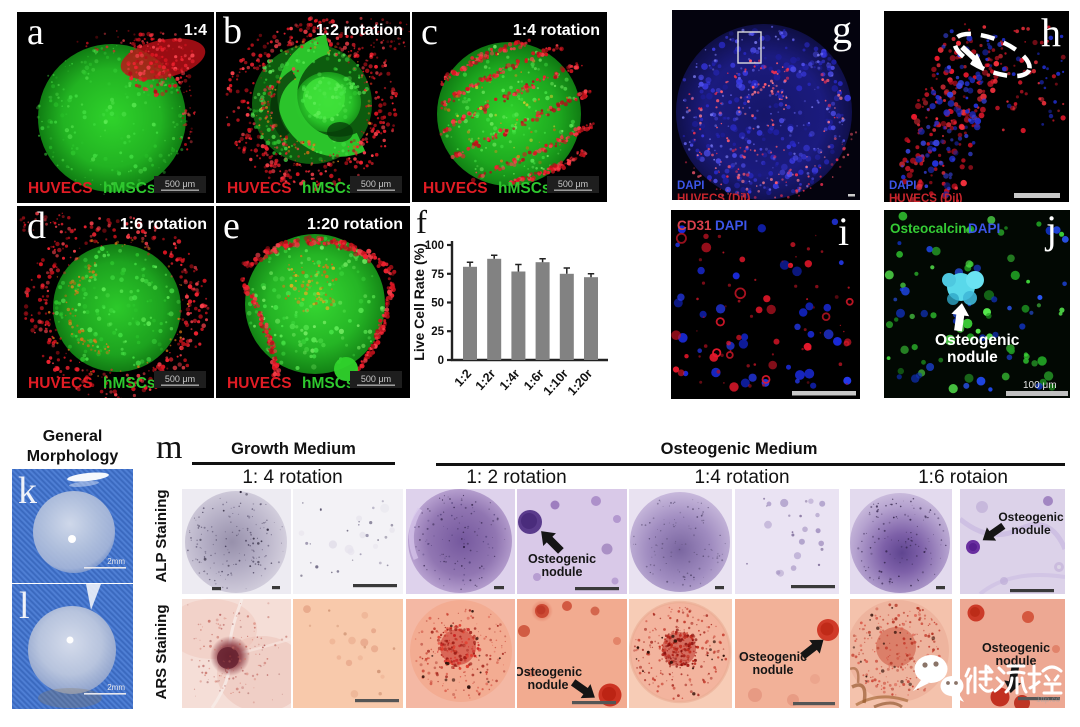 This screenshot has height=727, width=1080. What do you see at coordinates (231, 226) in the screenshot?
I see `svg-text: e` at bounding box center [231, 226].